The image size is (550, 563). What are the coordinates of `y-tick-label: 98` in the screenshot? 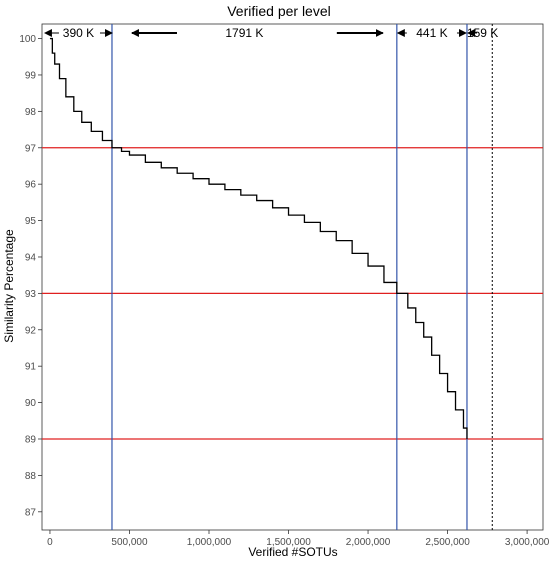 It's located at (31, 112).